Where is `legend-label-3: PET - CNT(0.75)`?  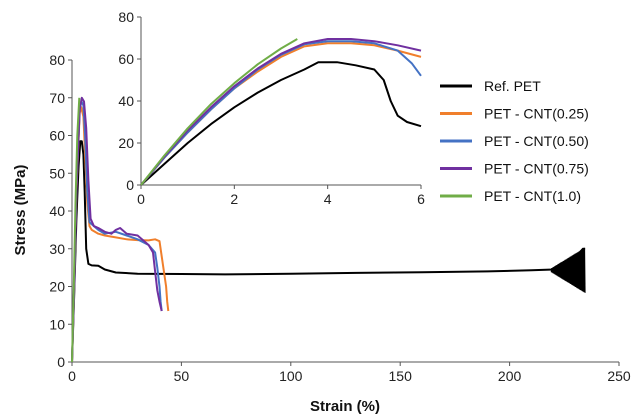 legend-label-3: PET - CNT(0.75) is located at coordinates (536, 169).